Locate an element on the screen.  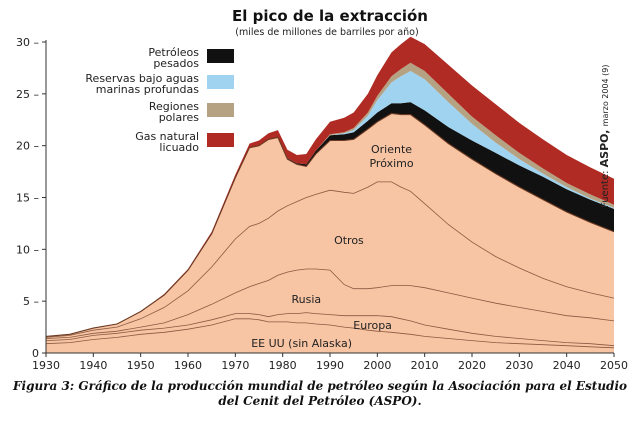
area-ee-uu-sin-alaska is located at coordinates (330, 335).